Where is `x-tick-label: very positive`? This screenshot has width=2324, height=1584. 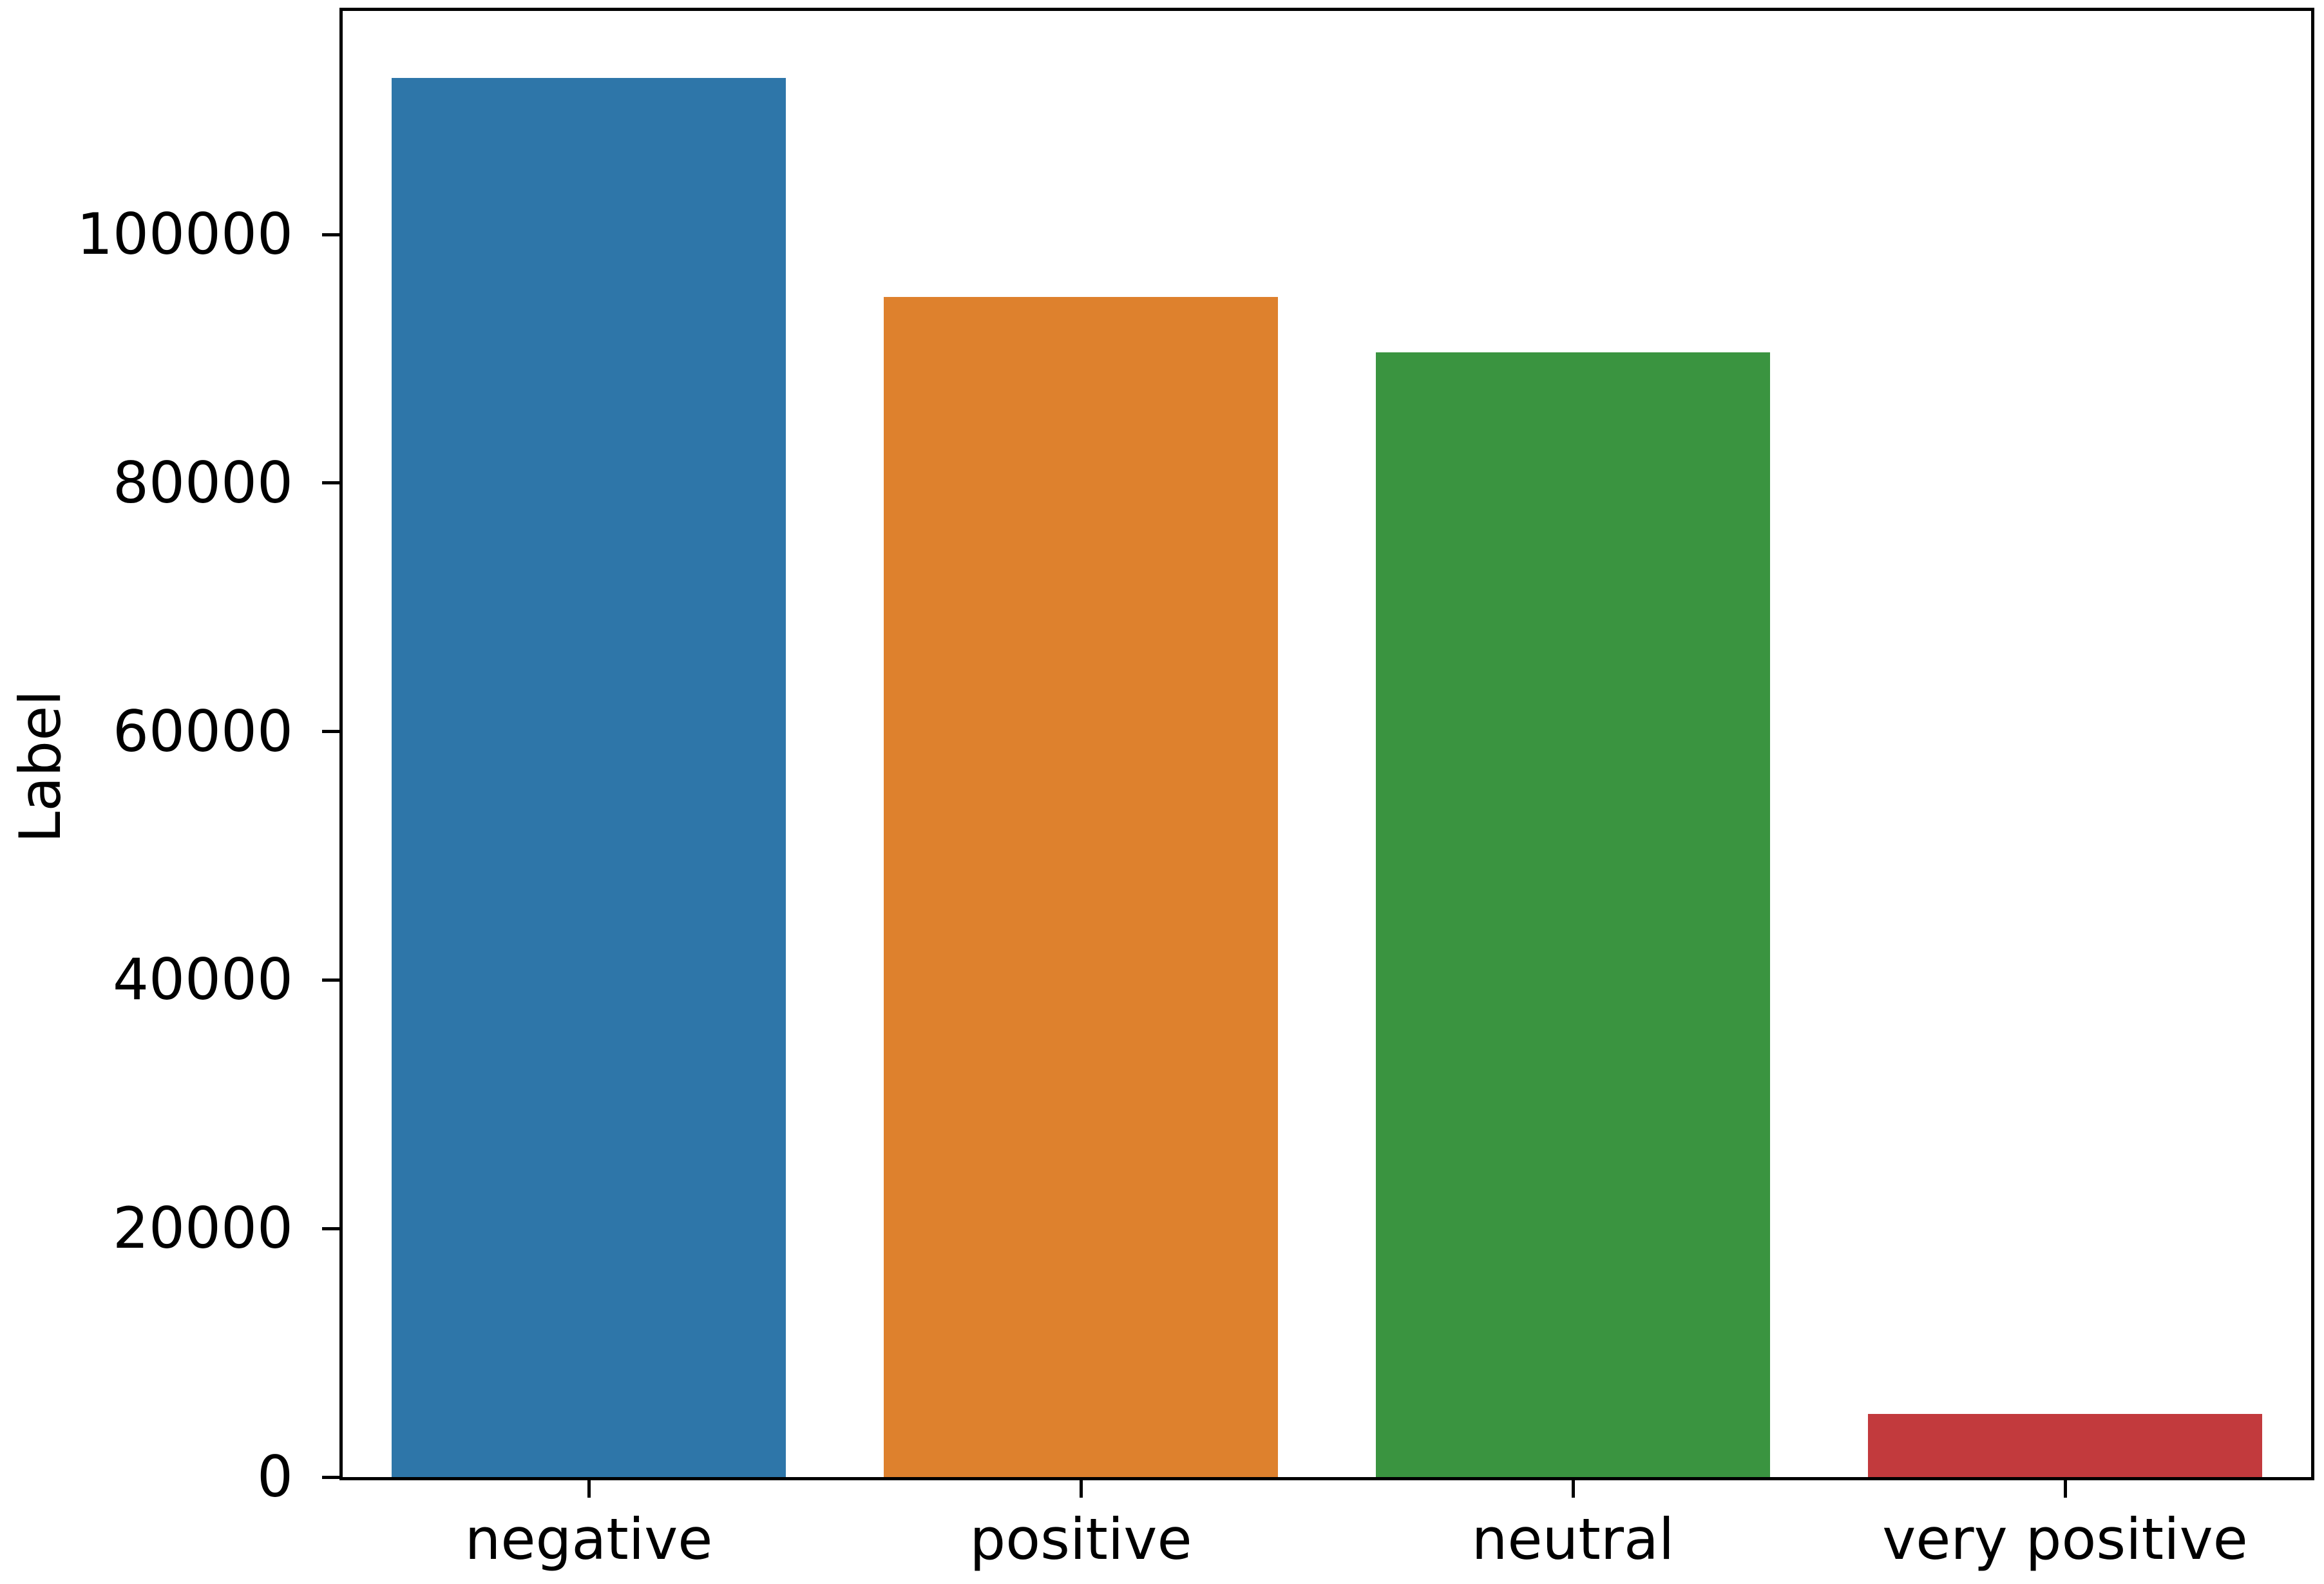 x-tick-label: very positive is located at coordinates (2065, 1539).